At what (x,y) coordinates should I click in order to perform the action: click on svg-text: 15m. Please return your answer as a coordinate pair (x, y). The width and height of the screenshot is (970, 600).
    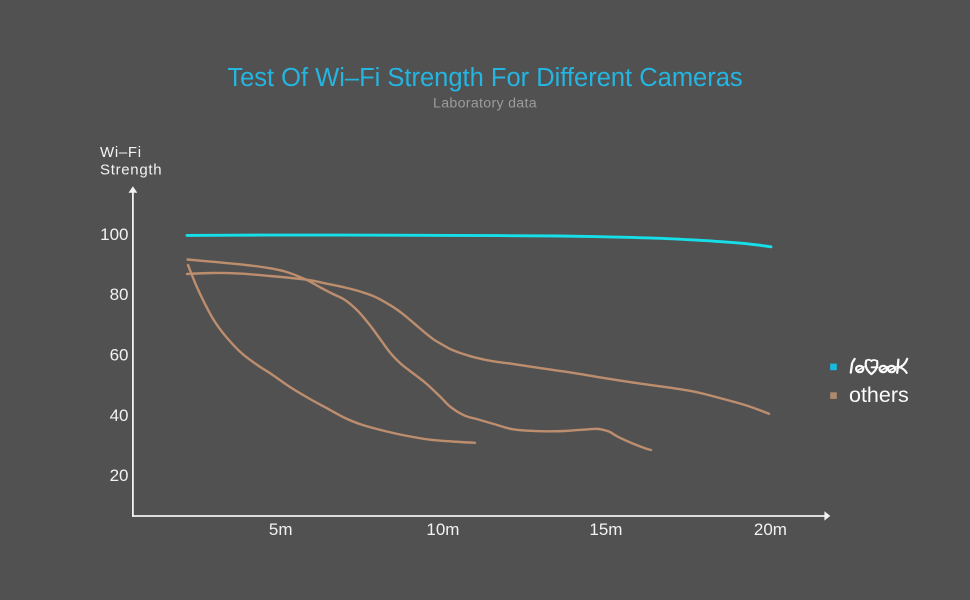
    Looking at the image, I should click on (605, 529).